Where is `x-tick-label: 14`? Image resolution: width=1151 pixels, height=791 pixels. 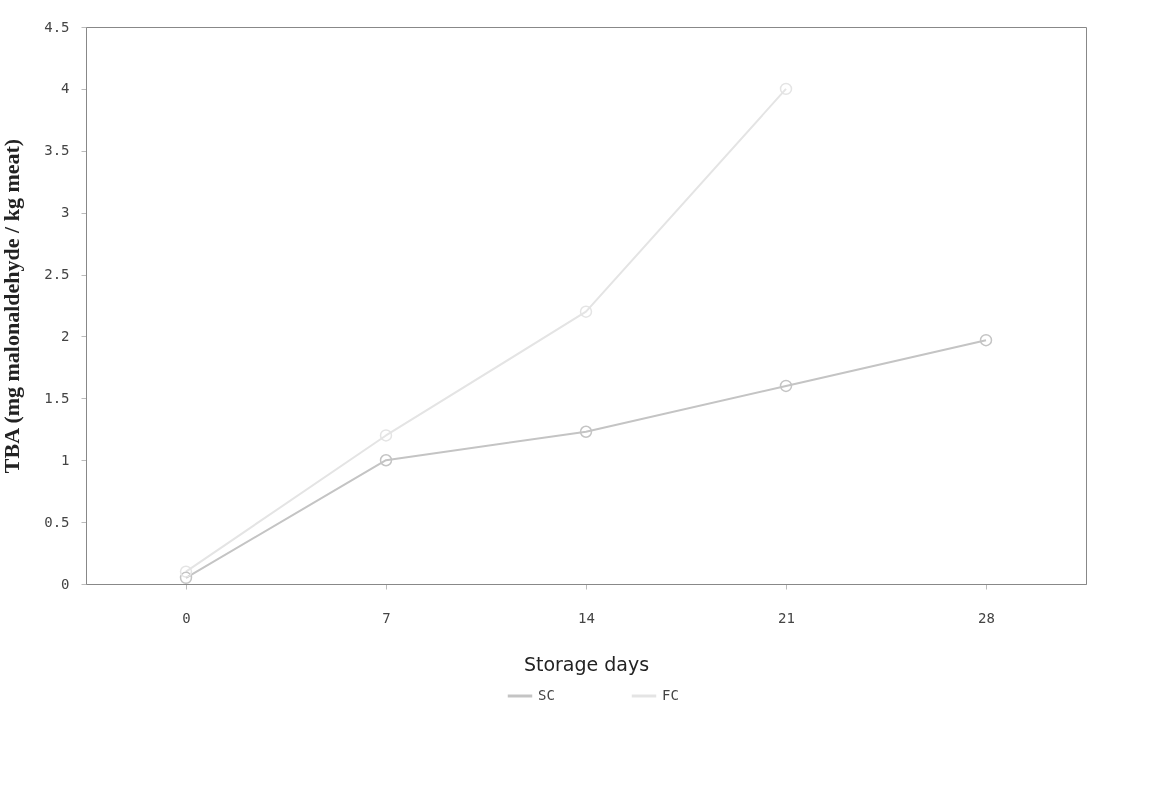 x-tick-label: 14 is located at coordinates (586, 617).